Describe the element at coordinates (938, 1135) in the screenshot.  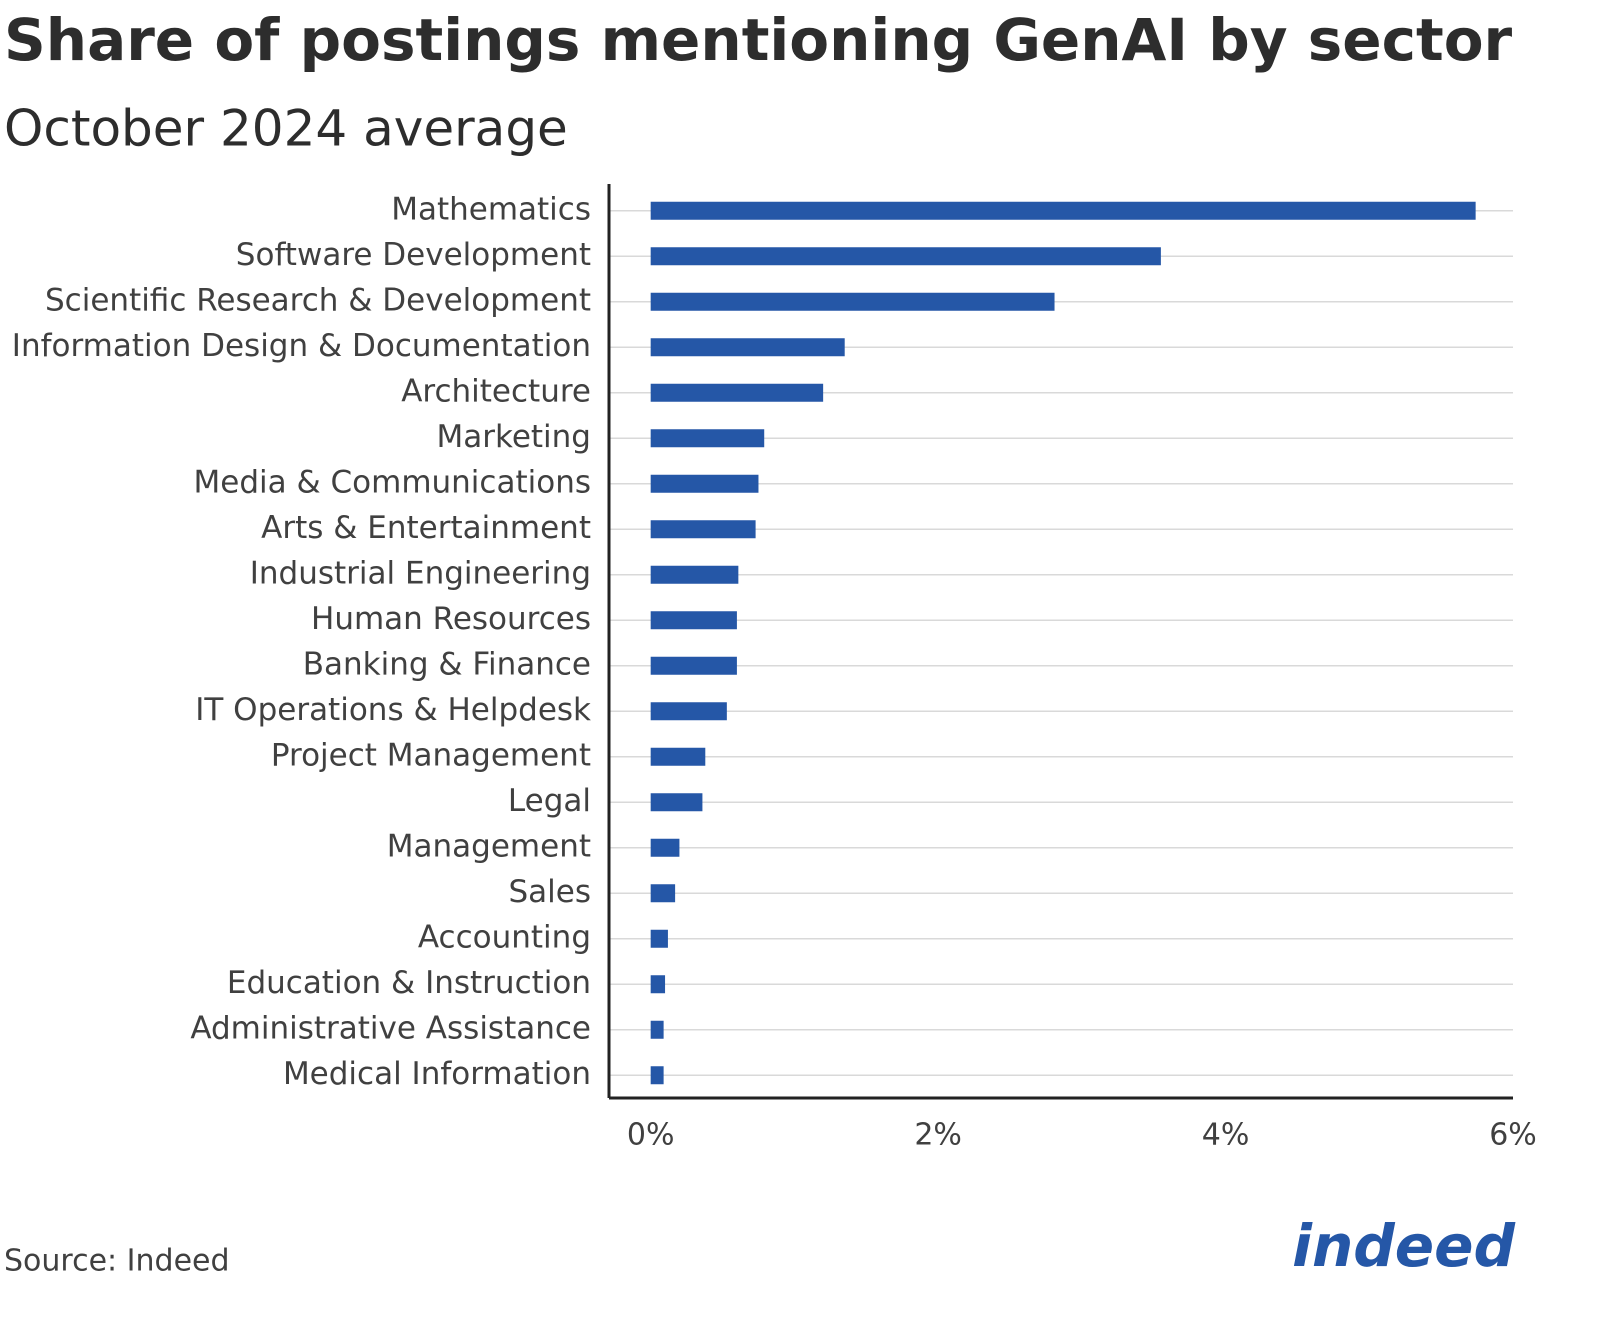
I see `x-tick-label: 2%` at that location.